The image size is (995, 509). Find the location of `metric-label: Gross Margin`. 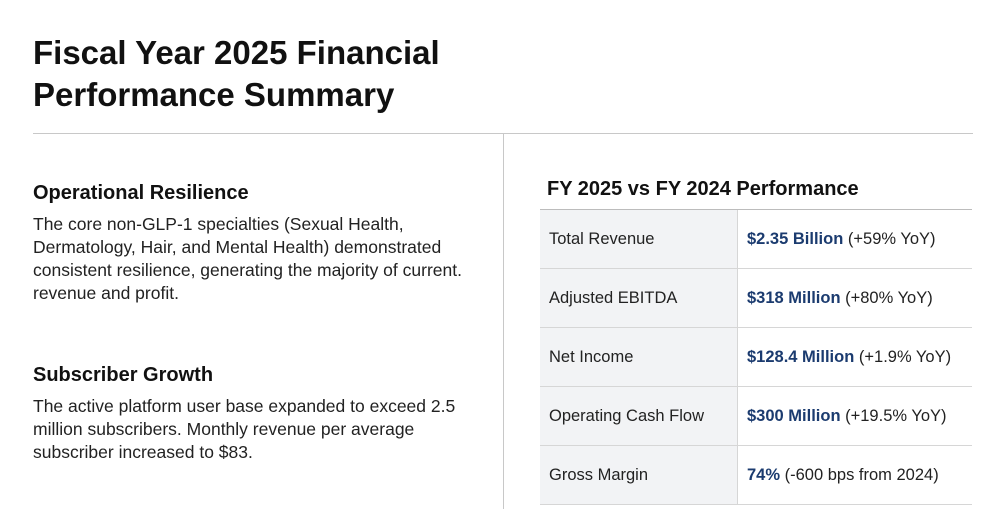

metric-label: Gross Margin is located at coordinates (639, 475).